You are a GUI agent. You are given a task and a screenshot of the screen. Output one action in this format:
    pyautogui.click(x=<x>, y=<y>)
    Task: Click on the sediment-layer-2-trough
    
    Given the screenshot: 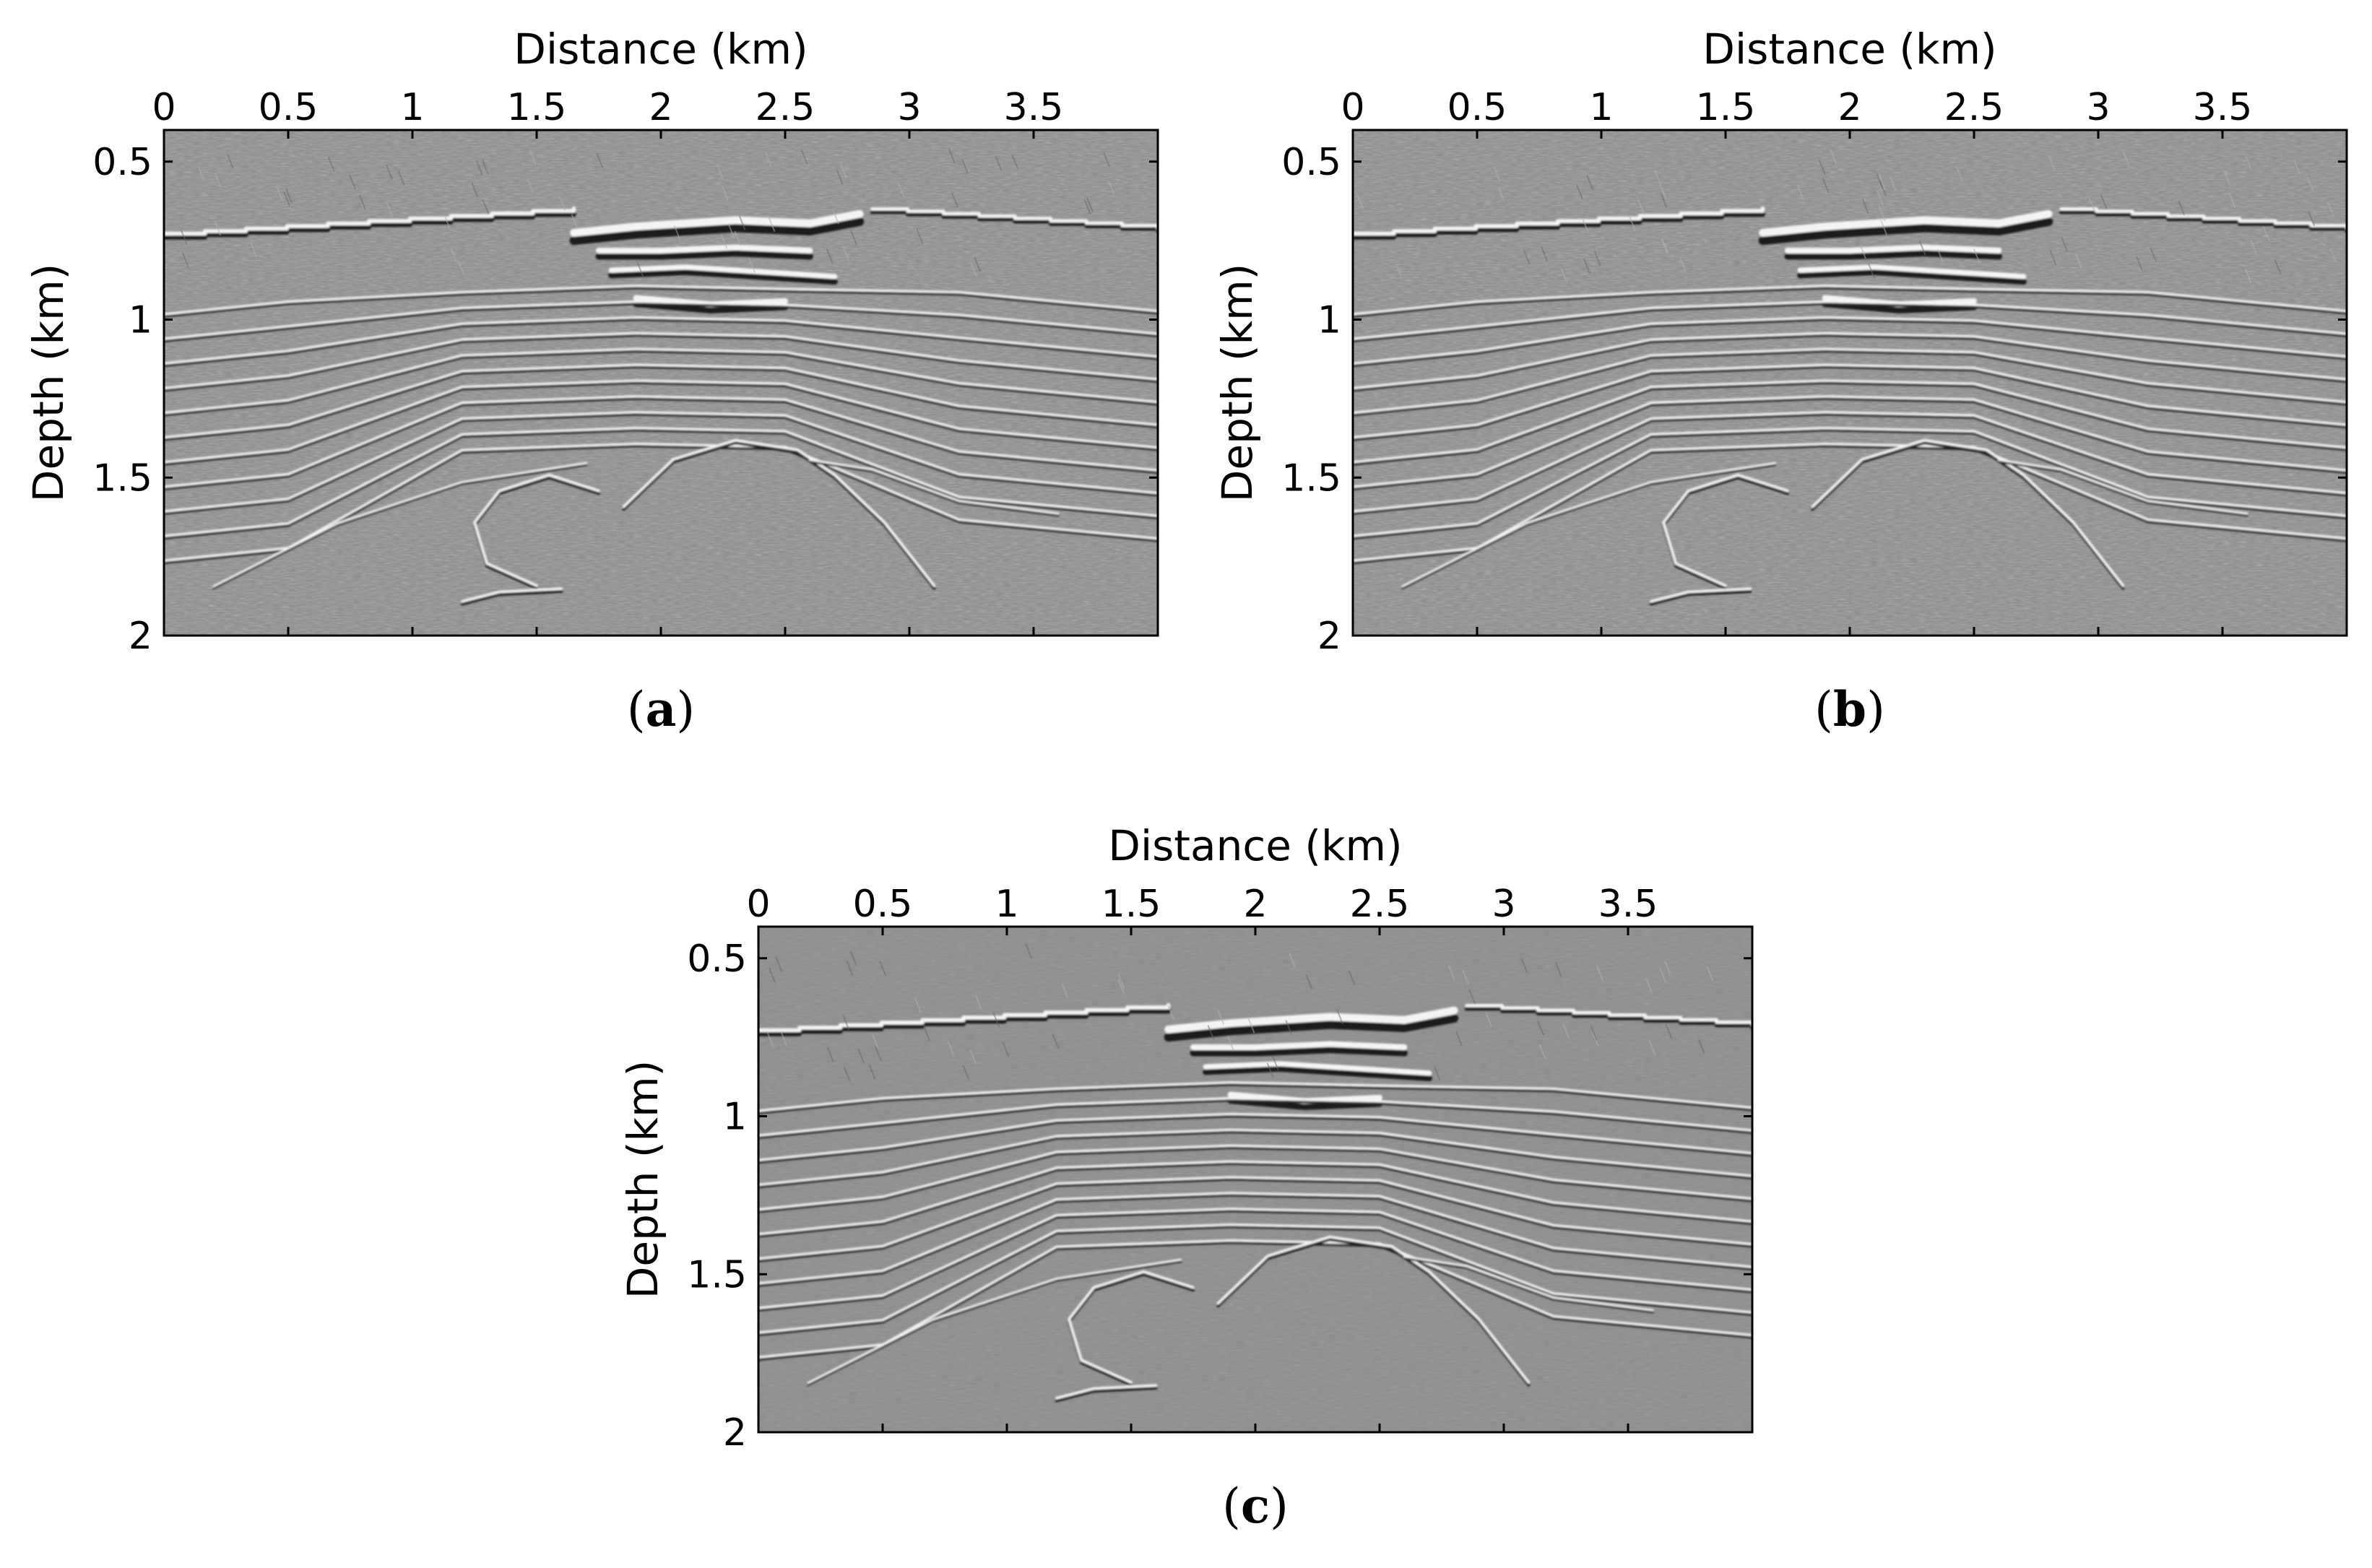 What is the action you would take?
    pyautogui.click(x=661, y=322)
    